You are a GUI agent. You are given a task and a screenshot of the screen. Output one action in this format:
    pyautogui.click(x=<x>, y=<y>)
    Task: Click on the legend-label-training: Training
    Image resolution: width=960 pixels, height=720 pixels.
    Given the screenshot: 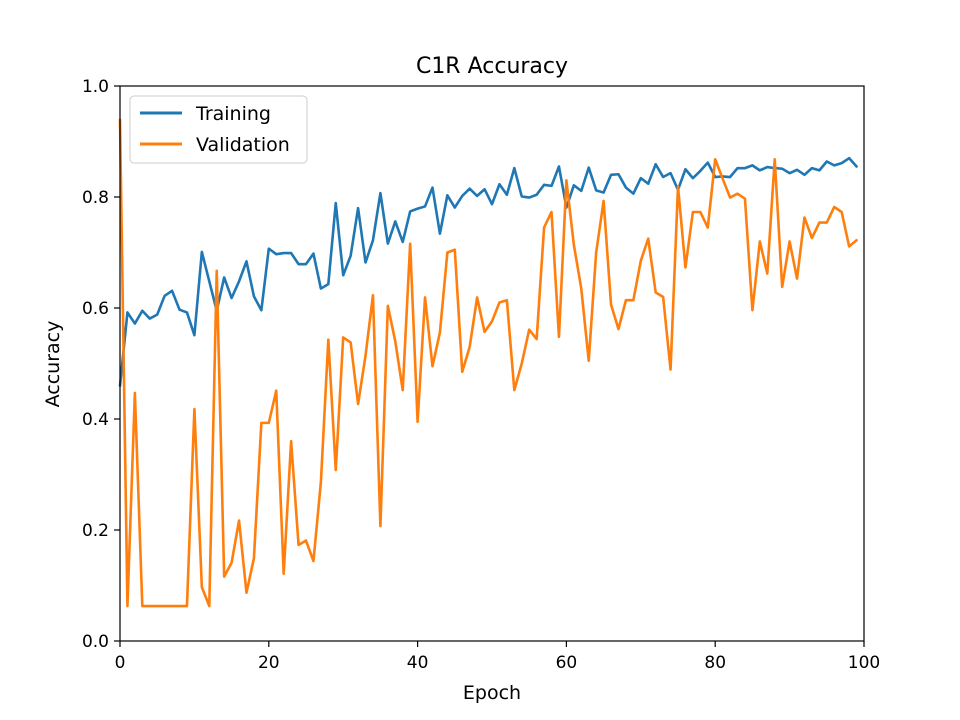 What is the action you would take?
    pyautogui.click(x=233, y=114)
    